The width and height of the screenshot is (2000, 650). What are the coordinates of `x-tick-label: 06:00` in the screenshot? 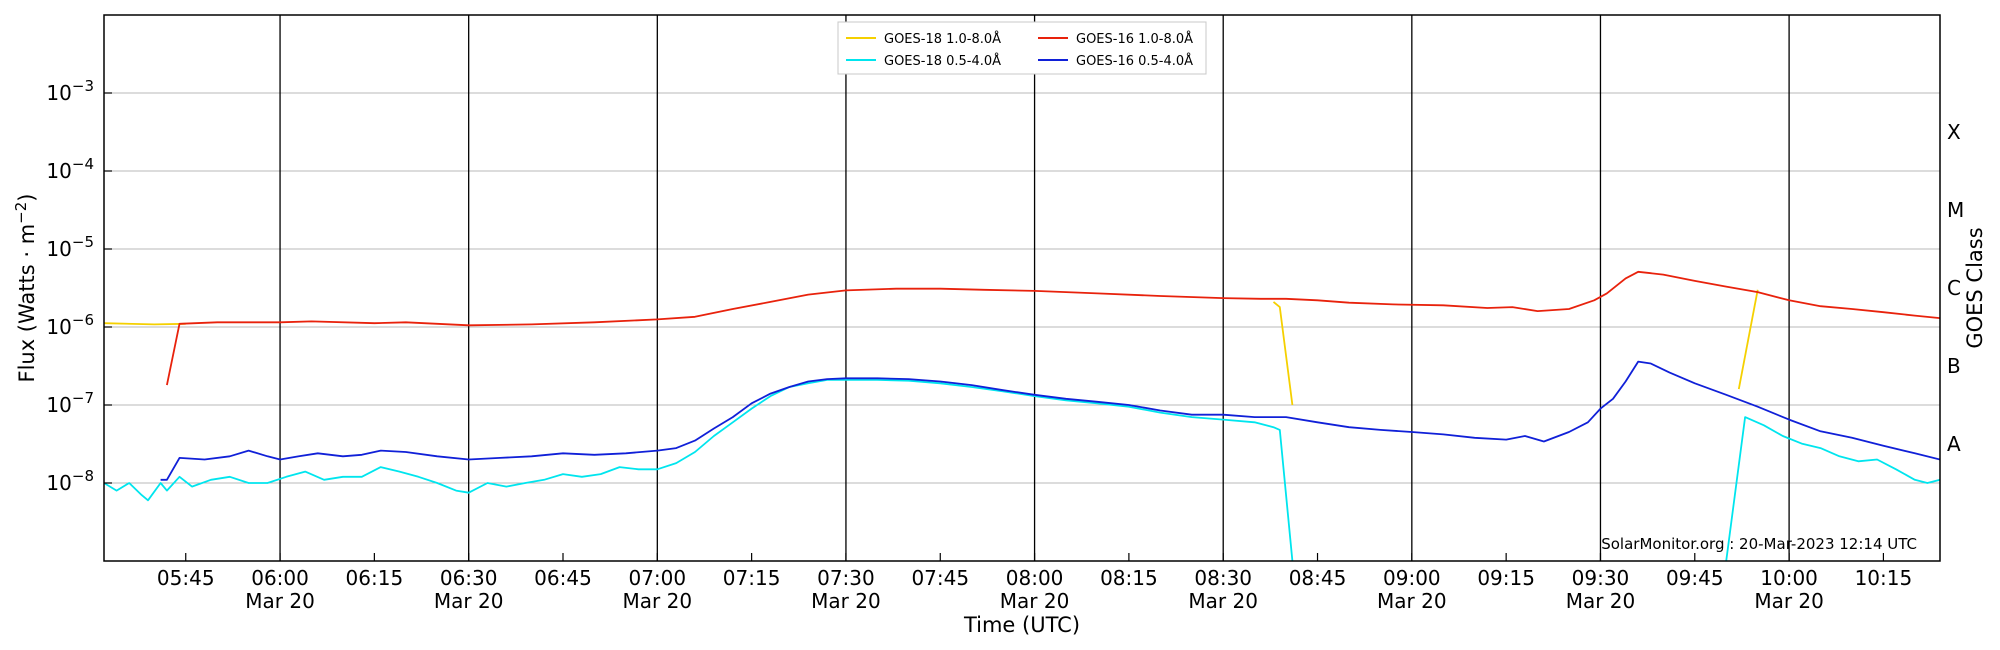 It's located at (280, 578).